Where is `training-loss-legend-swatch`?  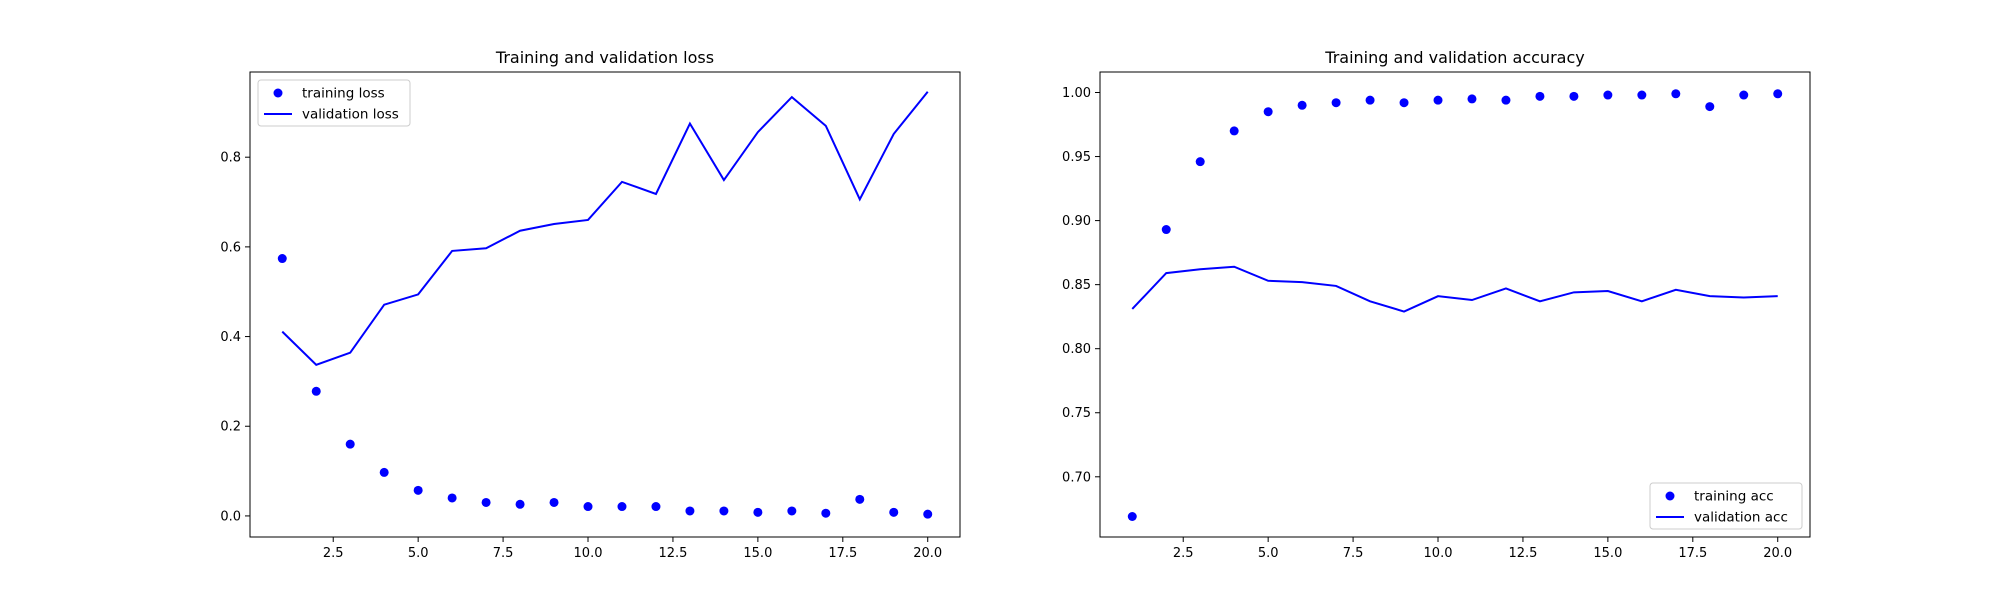
training-loss-legend-swatch is located at coordinates (278, 93).